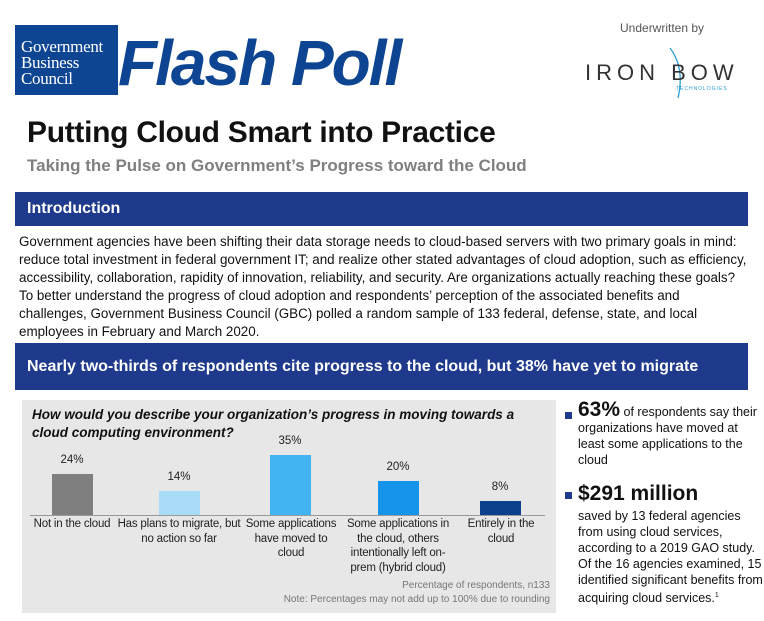  I want to click on chart-note-sample: Percentage of respondents, n133, so click(476, 585).